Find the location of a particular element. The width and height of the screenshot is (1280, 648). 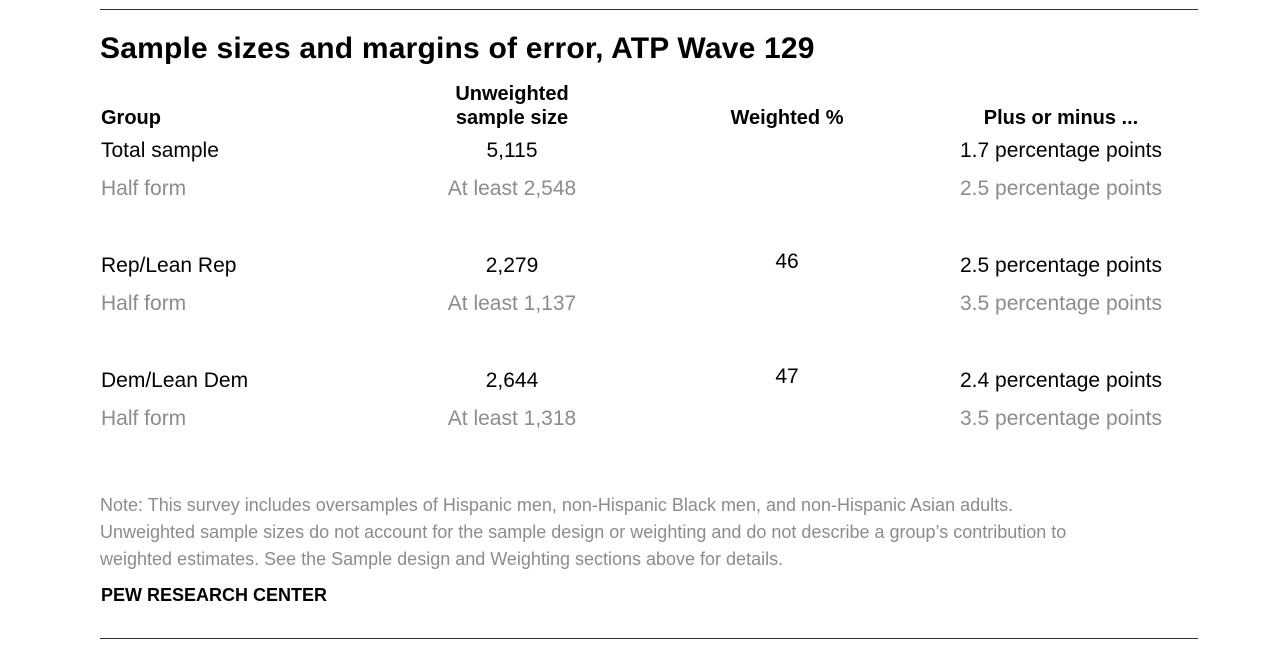

row-total-sample-group: Total sample is located at coordinates (160, 150).